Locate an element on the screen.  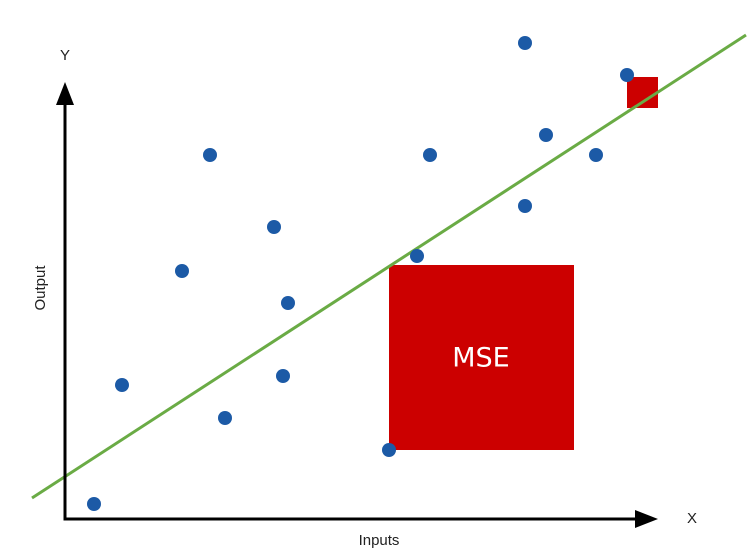
x-axis-arrowhead is located at coordinates (646, 519).